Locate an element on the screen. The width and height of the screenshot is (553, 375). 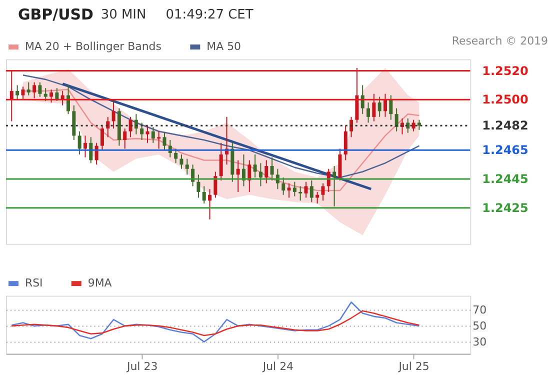
ref-line-label: 1.2425 is located at coordinates (505, 207).